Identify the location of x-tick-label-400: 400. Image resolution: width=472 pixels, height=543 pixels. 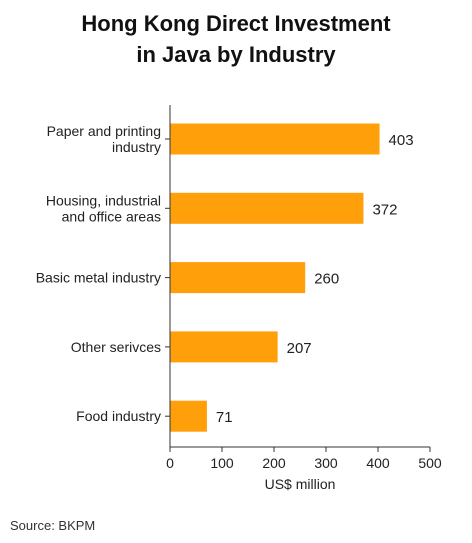
(378, 463).